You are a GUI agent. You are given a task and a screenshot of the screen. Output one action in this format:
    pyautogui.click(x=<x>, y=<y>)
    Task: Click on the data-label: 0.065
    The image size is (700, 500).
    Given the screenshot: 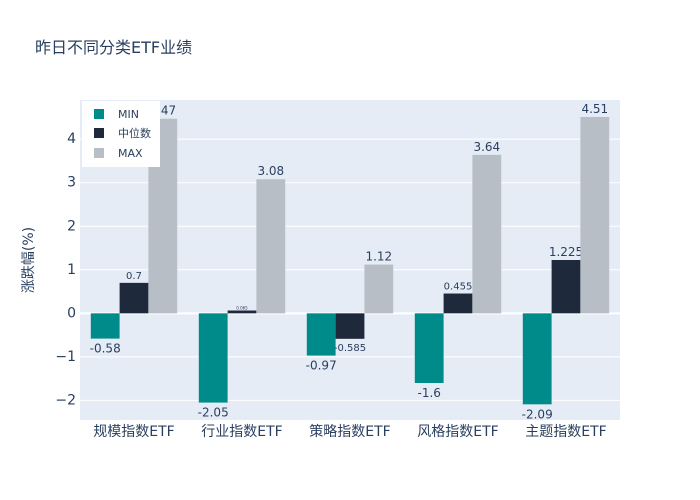 What is the action you would take?
    pyautogui.click(x=242, y=308)
    